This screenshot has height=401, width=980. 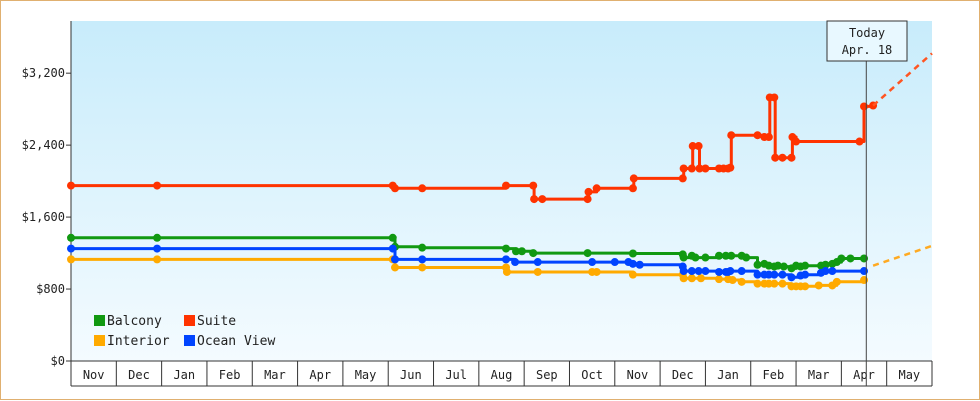 What do you see at coordinates (592, 375) in the screenshot?
I see `x-month-label: Oct` at bounding box center [592, 375].